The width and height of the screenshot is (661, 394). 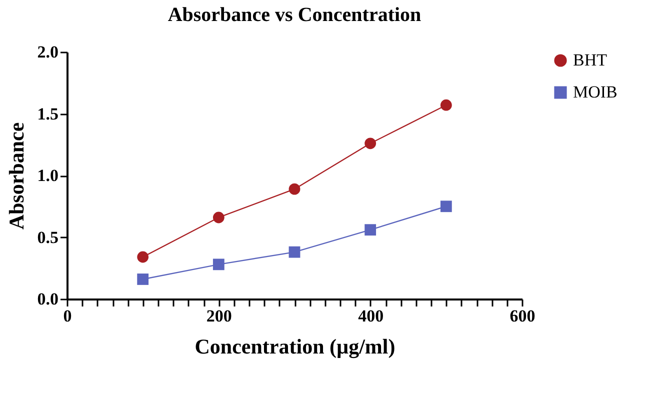 What do you see at coordinates (371, 316) in the screenshot?
I see `x-tick-label: 400` at bounding box center [371, 316].